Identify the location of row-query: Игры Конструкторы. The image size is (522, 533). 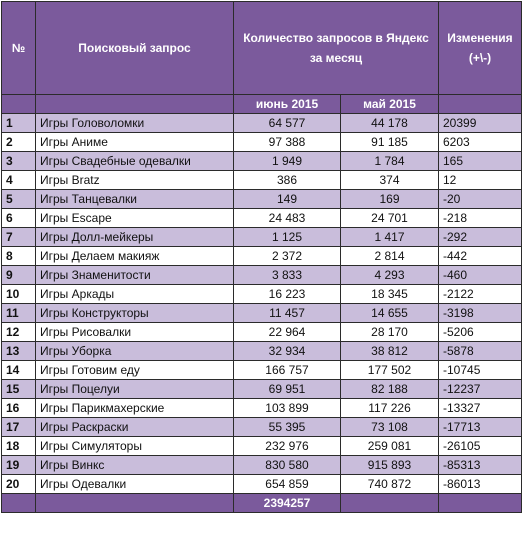
(134, 313).